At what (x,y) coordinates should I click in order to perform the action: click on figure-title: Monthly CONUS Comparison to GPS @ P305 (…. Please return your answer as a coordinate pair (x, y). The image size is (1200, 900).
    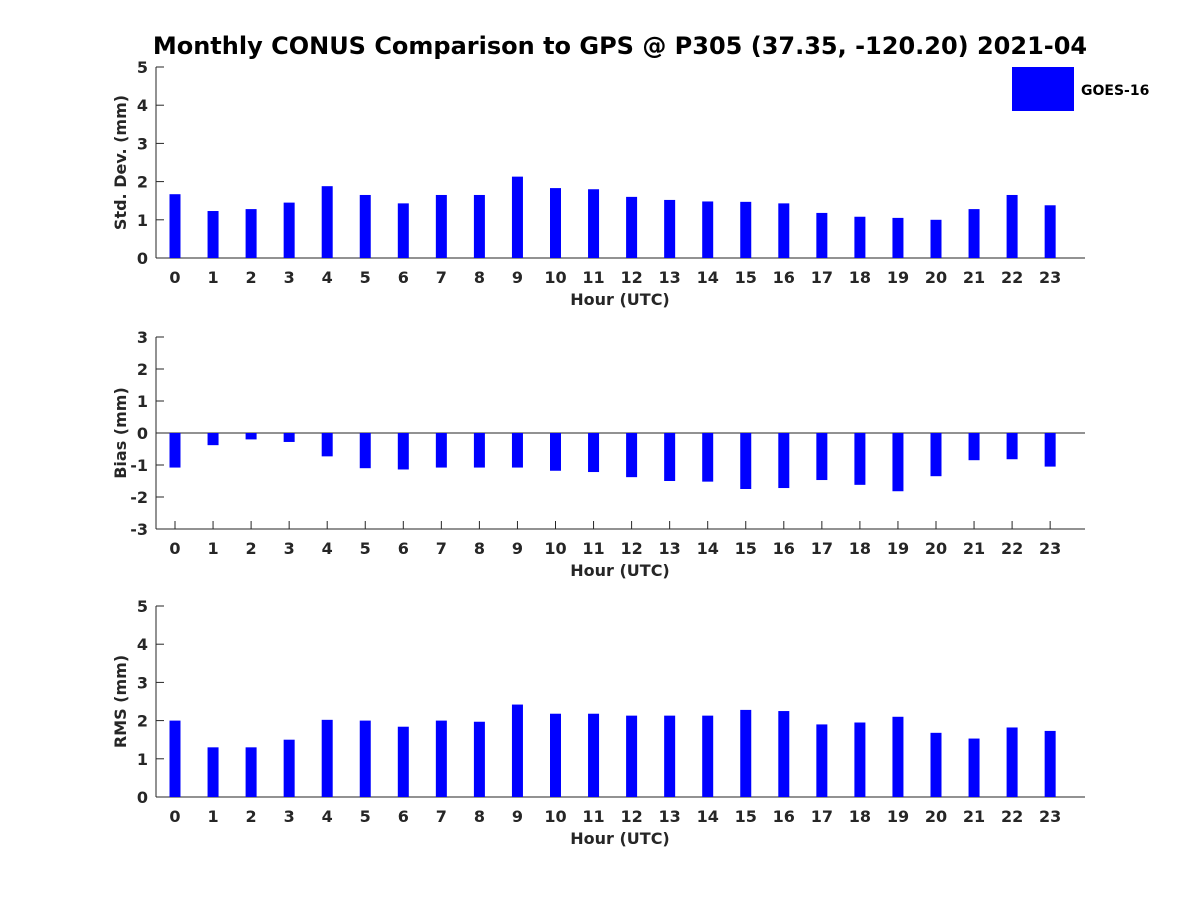
    Looking at the image, I should click on (620, 46).